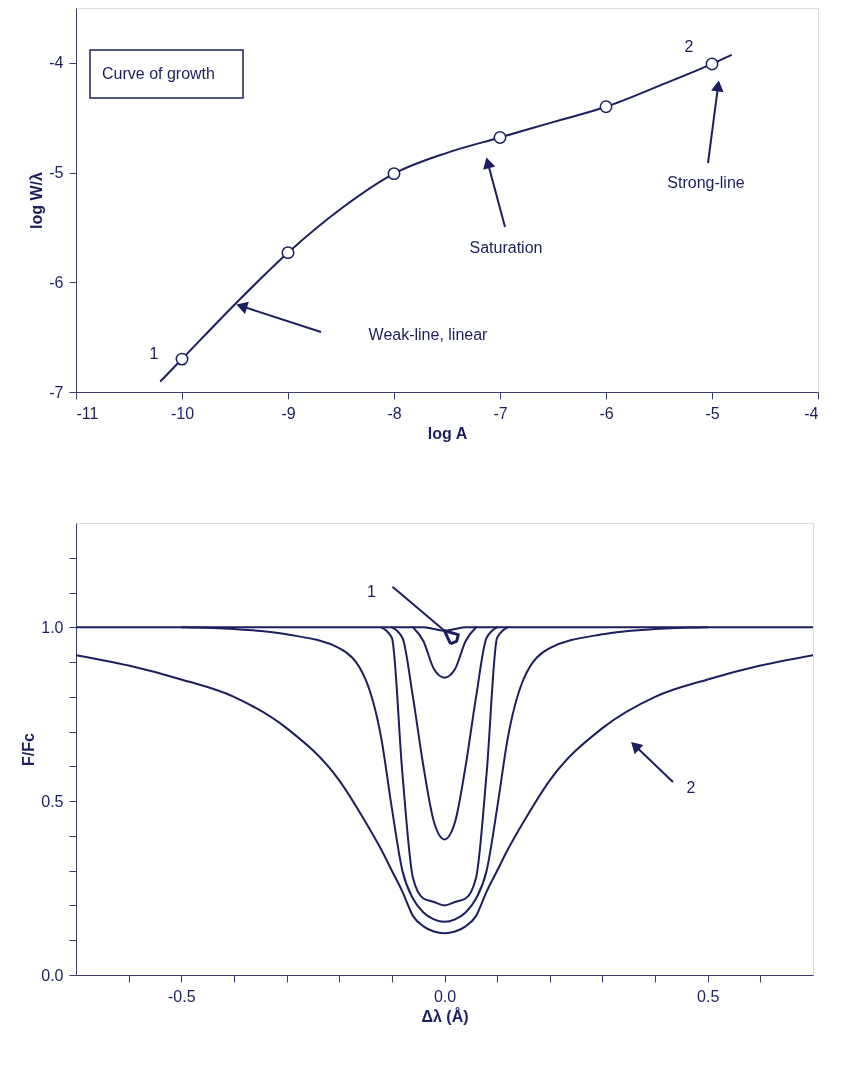 The width and height of the screenshot is (862, 1070). I want to click on x-tick-label: -5, so click(712, 413).